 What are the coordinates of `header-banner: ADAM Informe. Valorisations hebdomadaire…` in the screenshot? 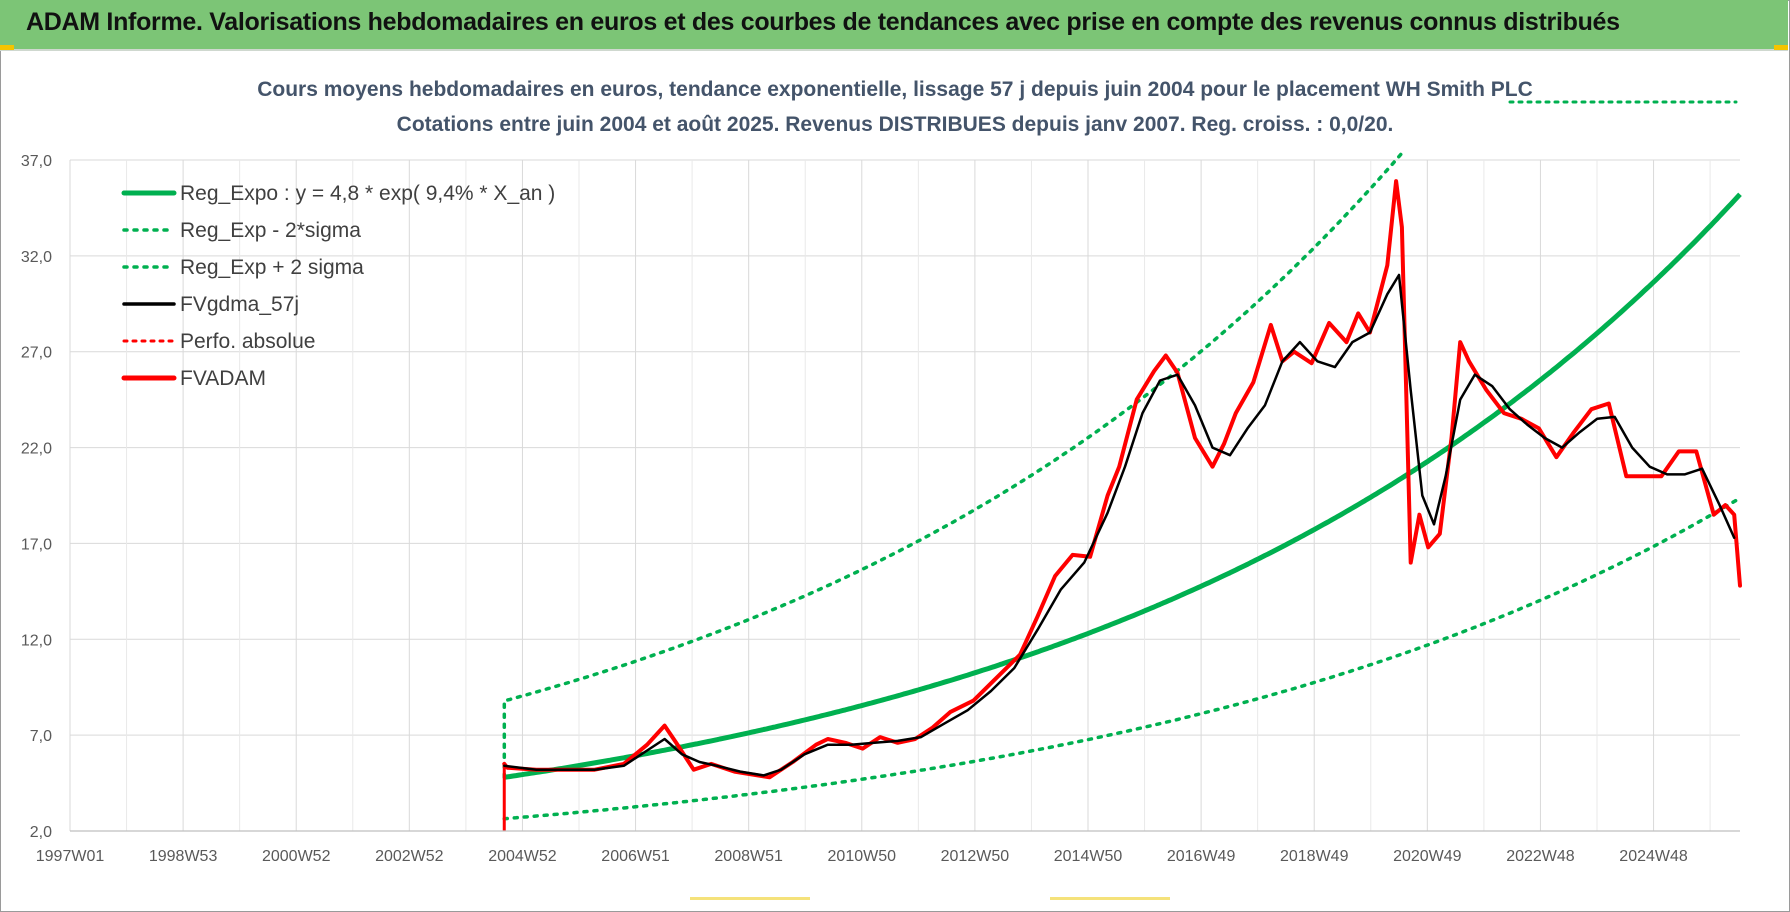 It's located at (894, 25).